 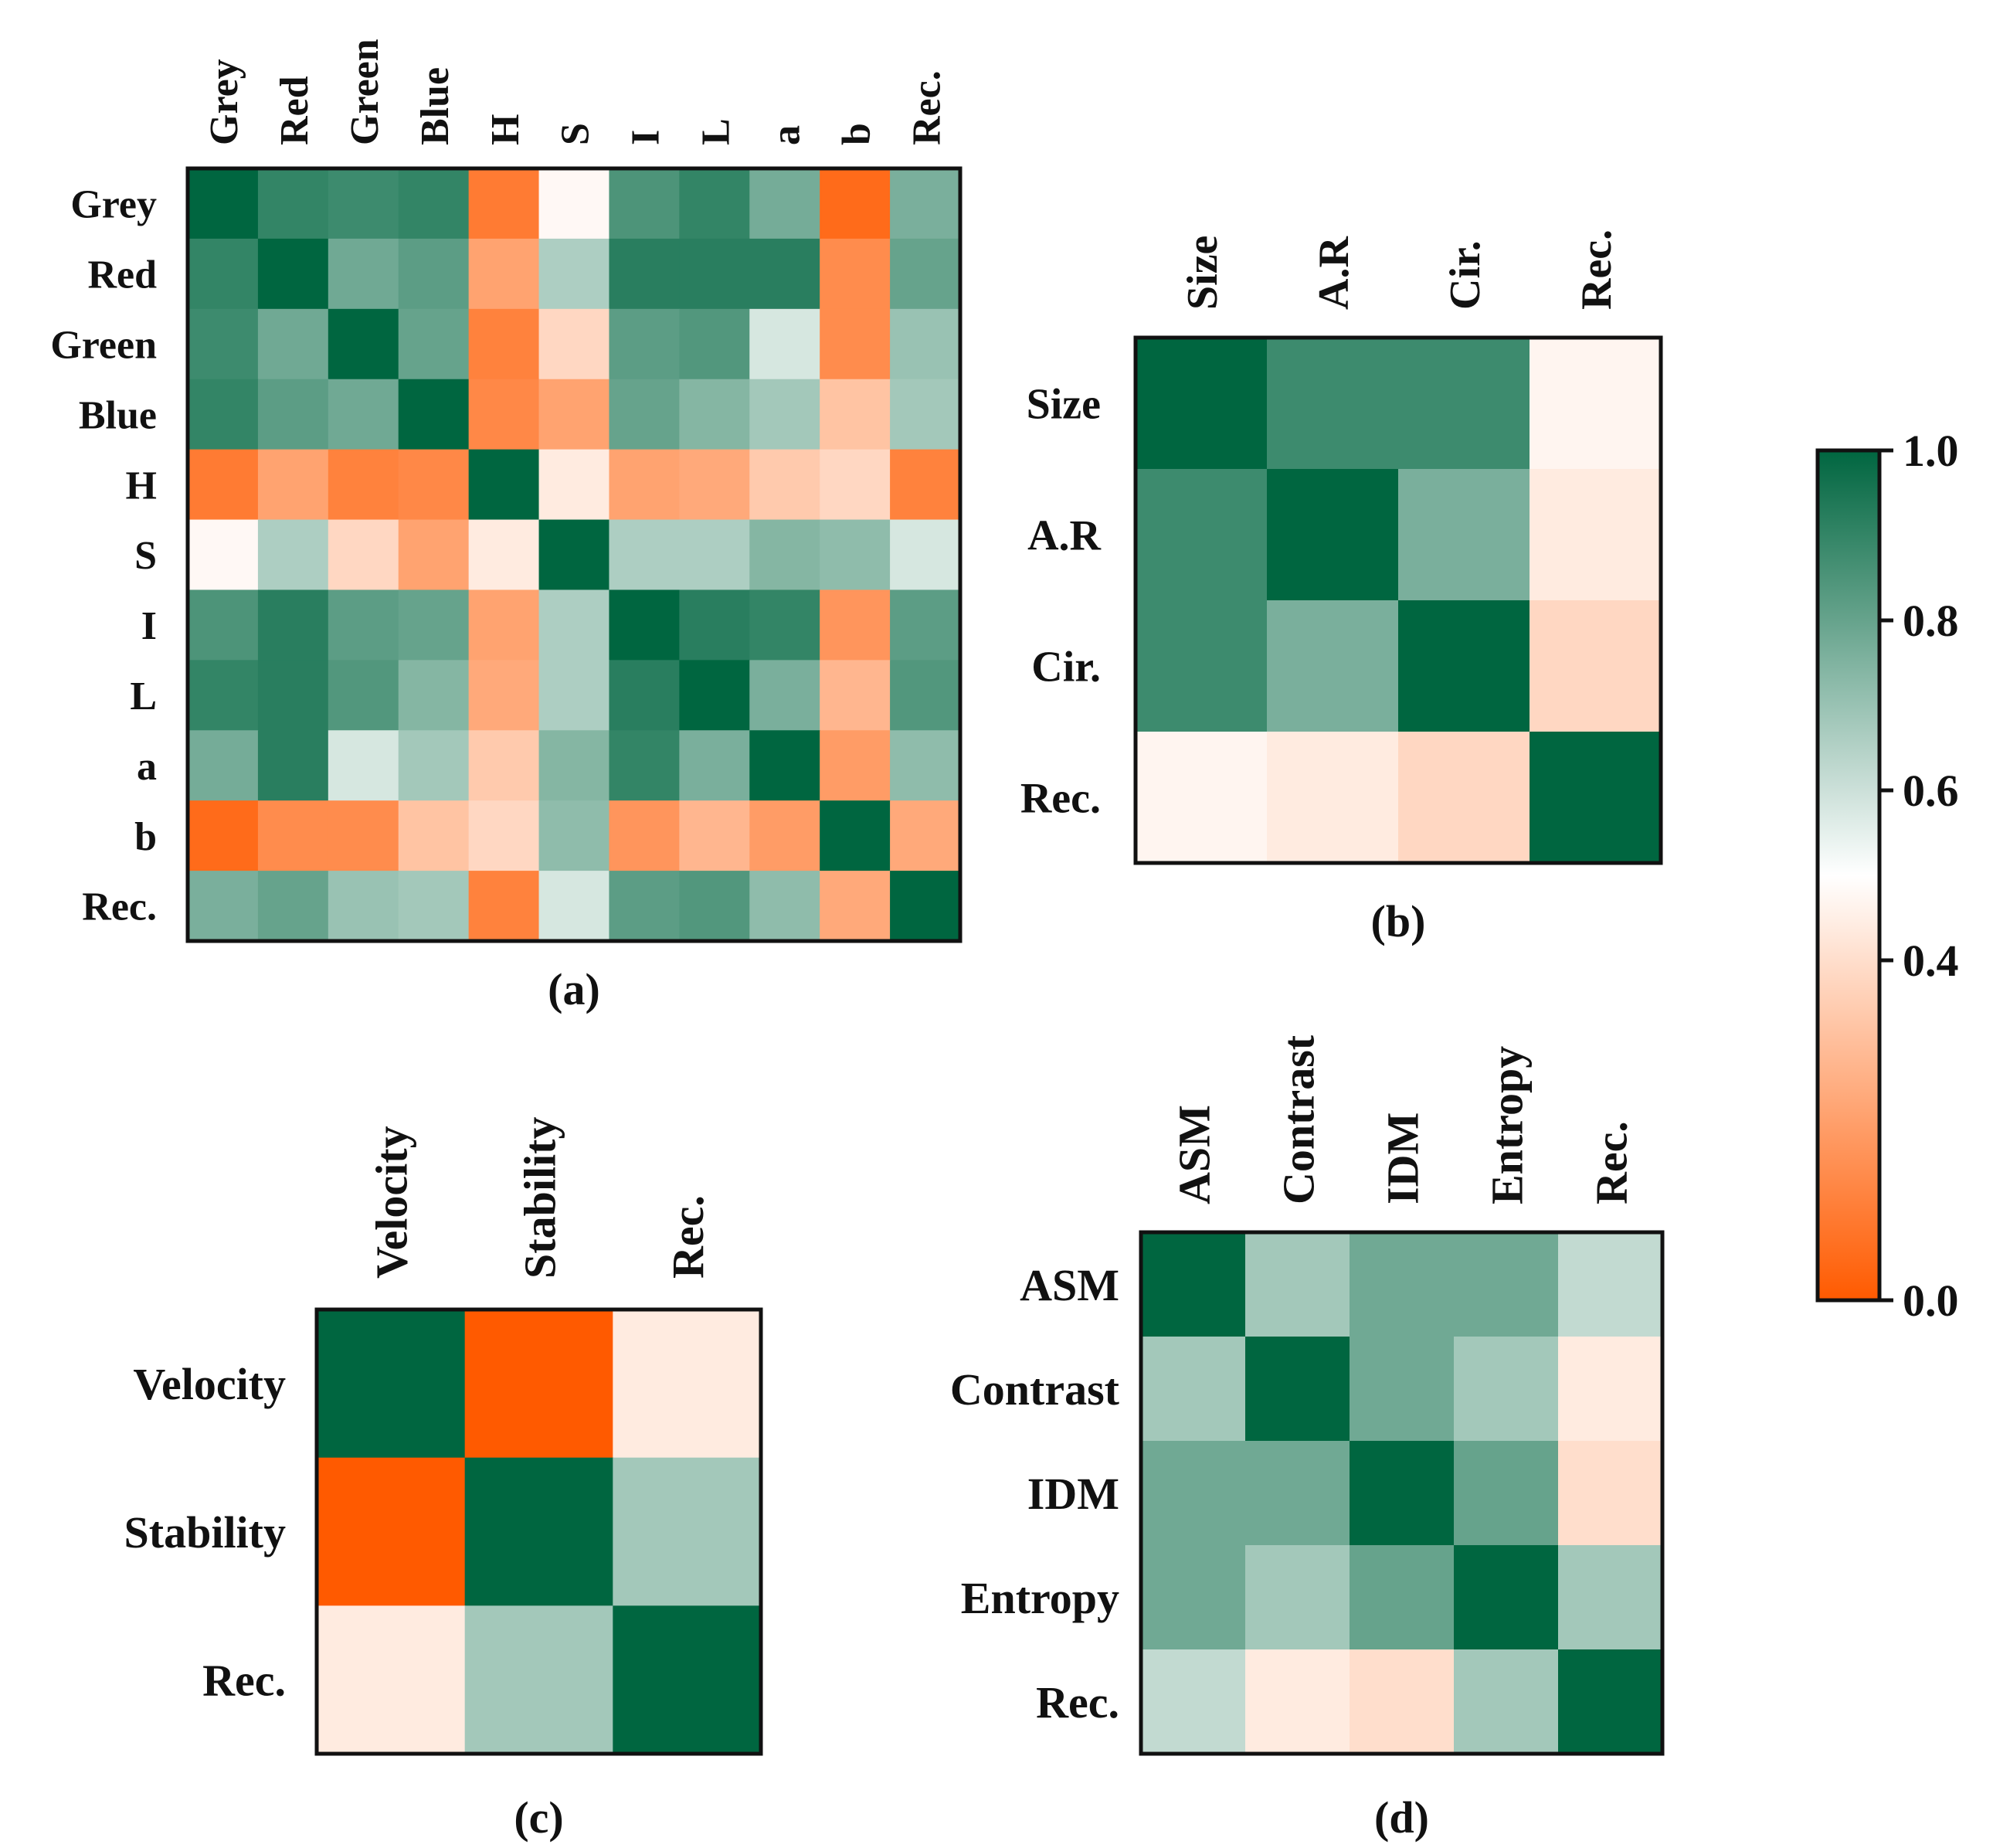 What do you see at coordinates (1069, 1285) in the screenshot?
I see `row-label-d-asm: ASM` at bounding box center [1069, 1285].